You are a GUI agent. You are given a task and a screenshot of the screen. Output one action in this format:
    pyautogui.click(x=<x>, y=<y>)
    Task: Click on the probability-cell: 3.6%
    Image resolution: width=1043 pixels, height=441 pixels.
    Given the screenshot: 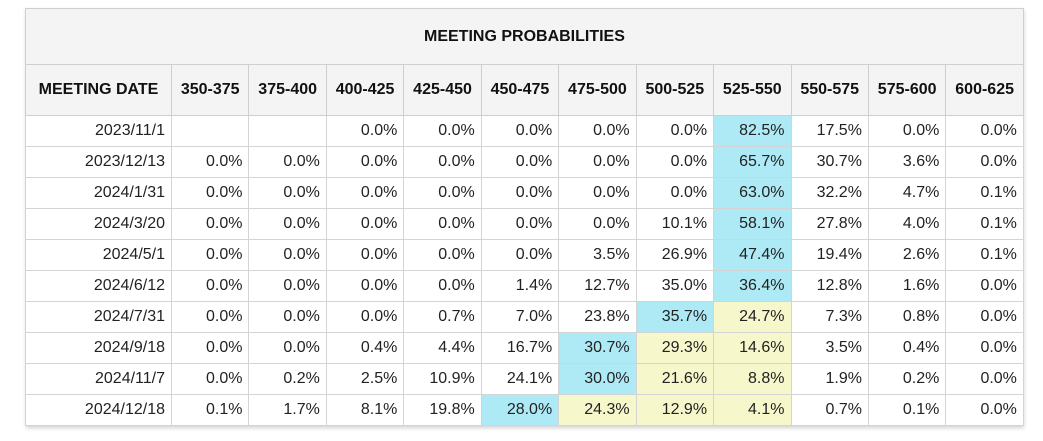 What is the action you would take?
    pyautogui.click(x=907, y=162)
    